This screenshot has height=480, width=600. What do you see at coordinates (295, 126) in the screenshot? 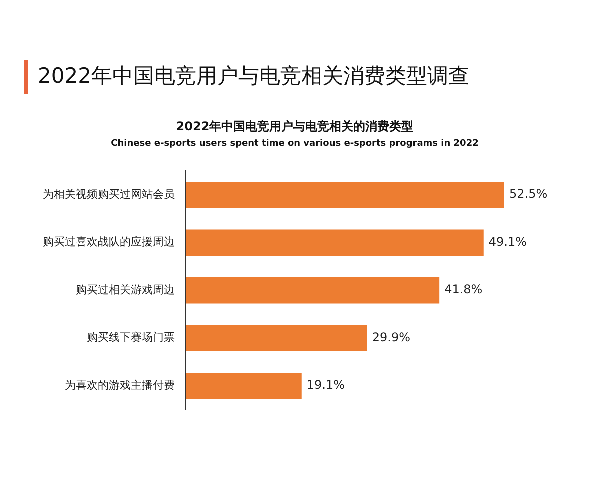
I see `chart-subtitle: 2022年中国电竞用户与电竞相关的消费类型` at bounding box center [295, 126].